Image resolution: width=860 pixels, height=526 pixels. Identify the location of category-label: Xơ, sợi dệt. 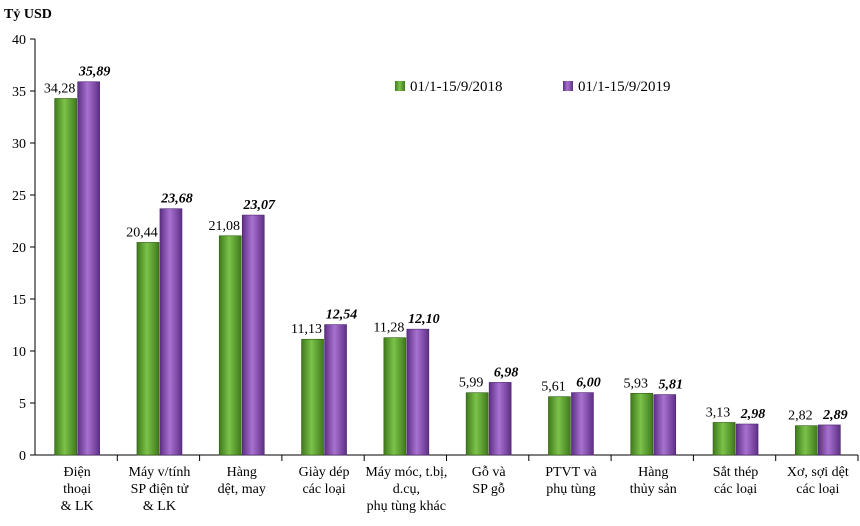
(818, 472).